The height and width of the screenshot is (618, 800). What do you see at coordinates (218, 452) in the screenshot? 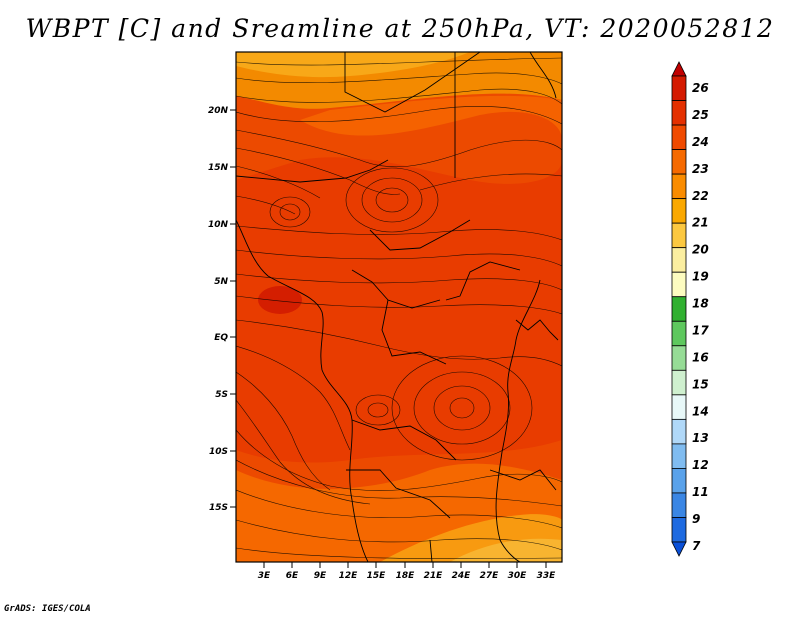
I see `lat-label: 10S` at bounding box center [218, 452].